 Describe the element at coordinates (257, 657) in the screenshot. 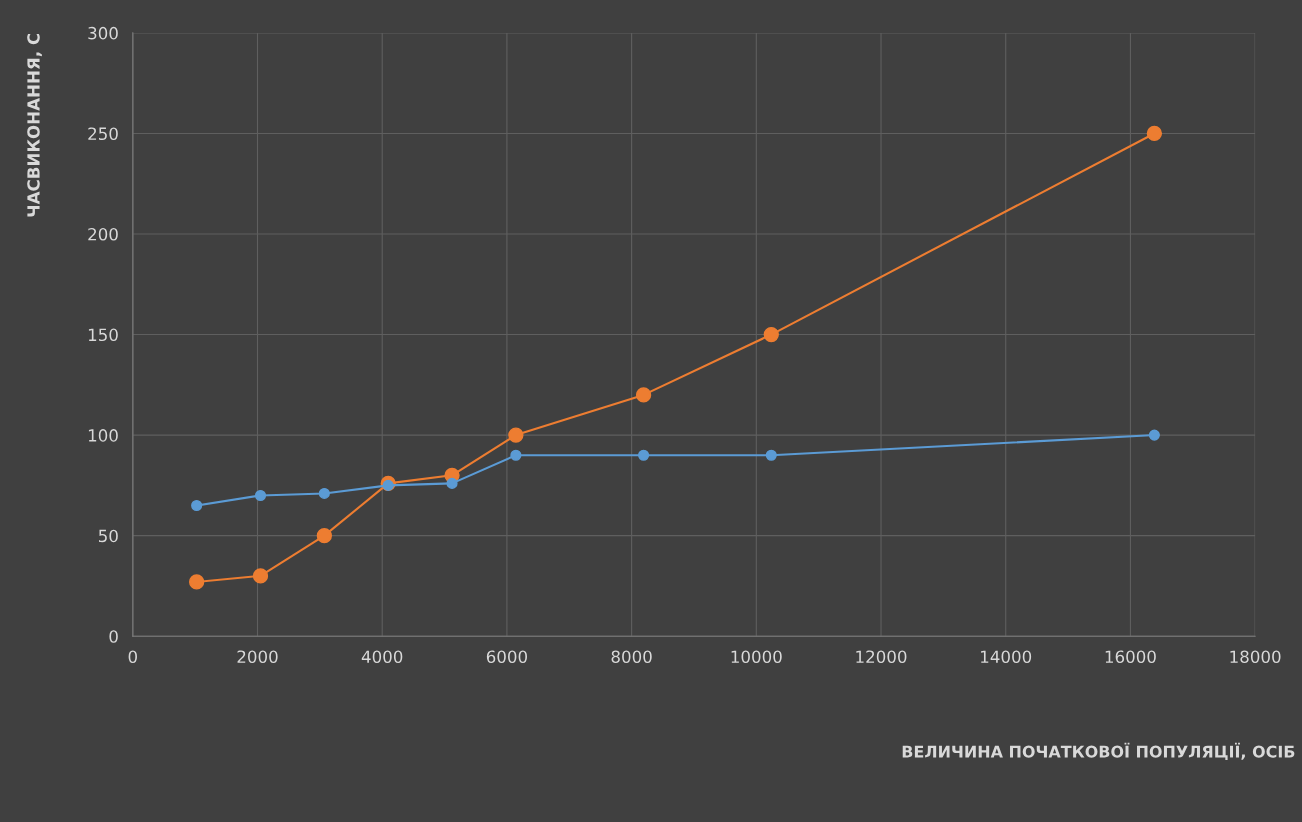

I see `x-tick-label: 2000` at that location.